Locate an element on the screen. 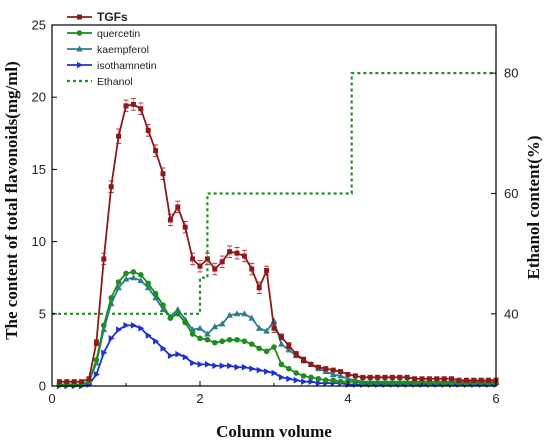 The height and width of the screenshot is (443, 550). legend-label-isothamnetin: isothamnetin is located at coordinates (127, 66).